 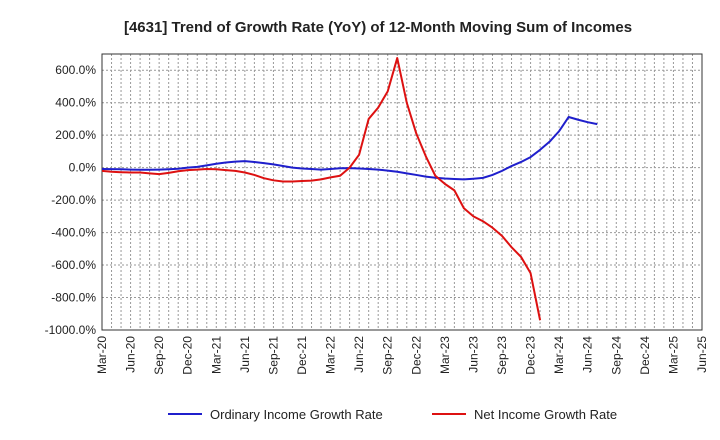 I want to click on x-tick-label: Jun-25, so click(x=702, y=354).